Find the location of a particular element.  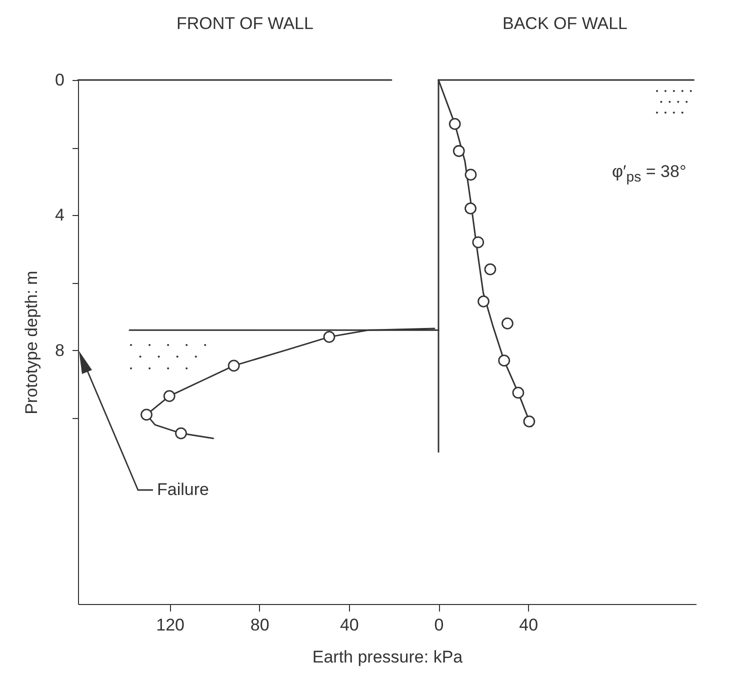

y-tick-label: 4 is located at coordinates (59, 215).